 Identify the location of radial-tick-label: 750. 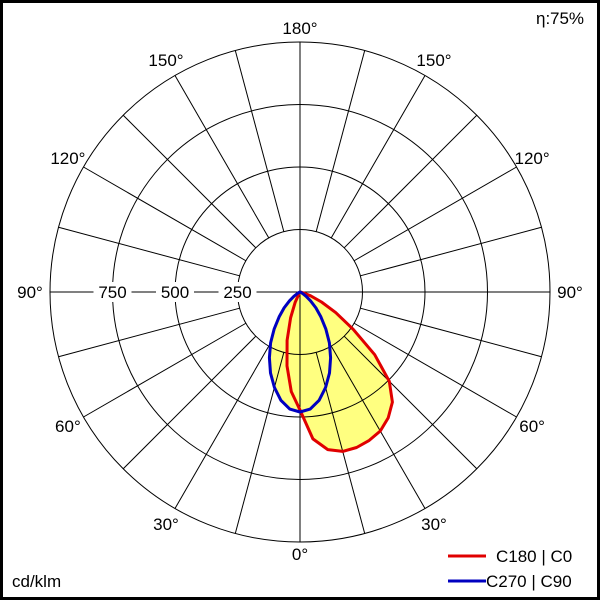
(112, 292).